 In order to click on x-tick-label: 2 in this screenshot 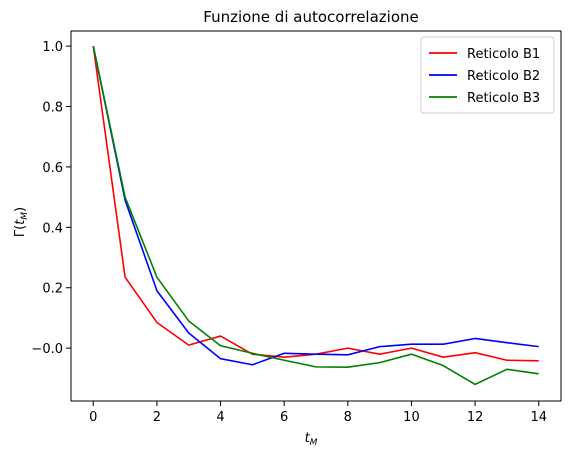, I will do `click(157, 417)`.